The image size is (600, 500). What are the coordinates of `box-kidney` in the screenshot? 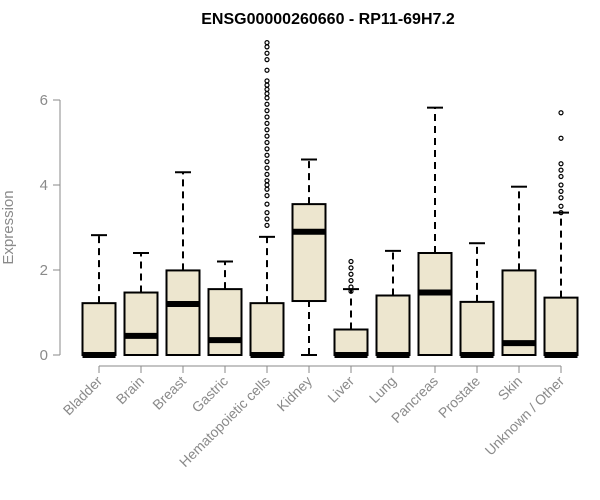 It's located at (309, 257).